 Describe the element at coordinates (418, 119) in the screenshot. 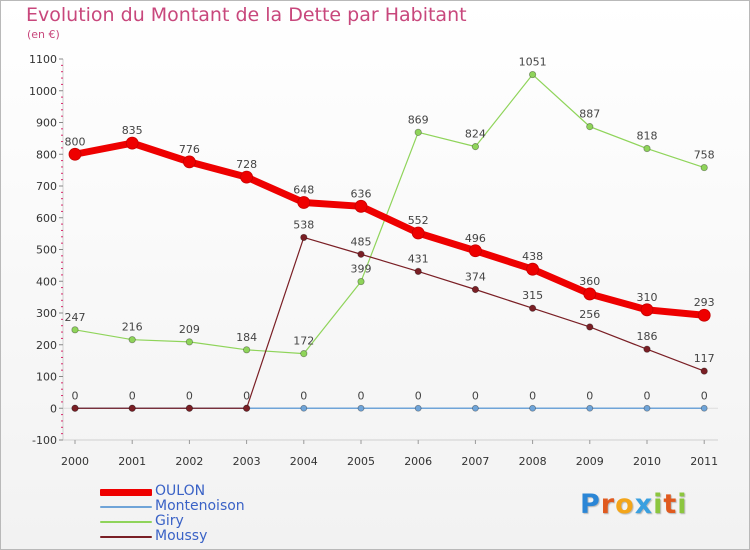

I see `data-label: 869` at that location.